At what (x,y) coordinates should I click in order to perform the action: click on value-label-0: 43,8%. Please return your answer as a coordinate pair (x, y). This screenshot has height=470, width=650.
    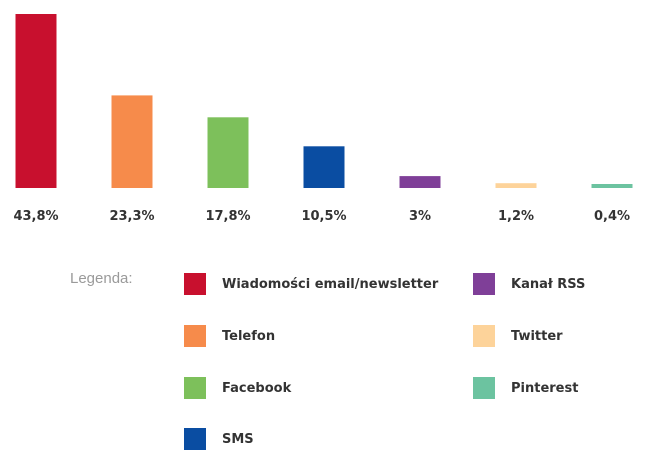
    Looking at the image, I should click on (35, 216).